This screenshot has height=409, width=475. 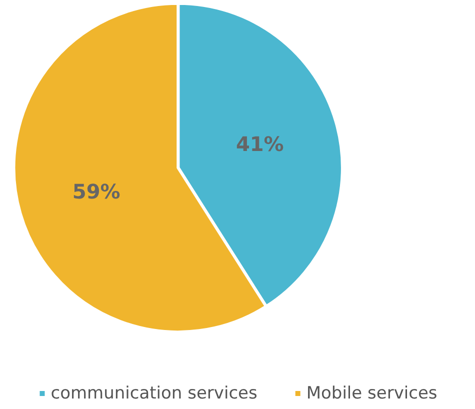 What do you see at coordinates (372, 394) in the screenshot?
I see `legend-label: Mobile services` at bounding box center [372, 394].